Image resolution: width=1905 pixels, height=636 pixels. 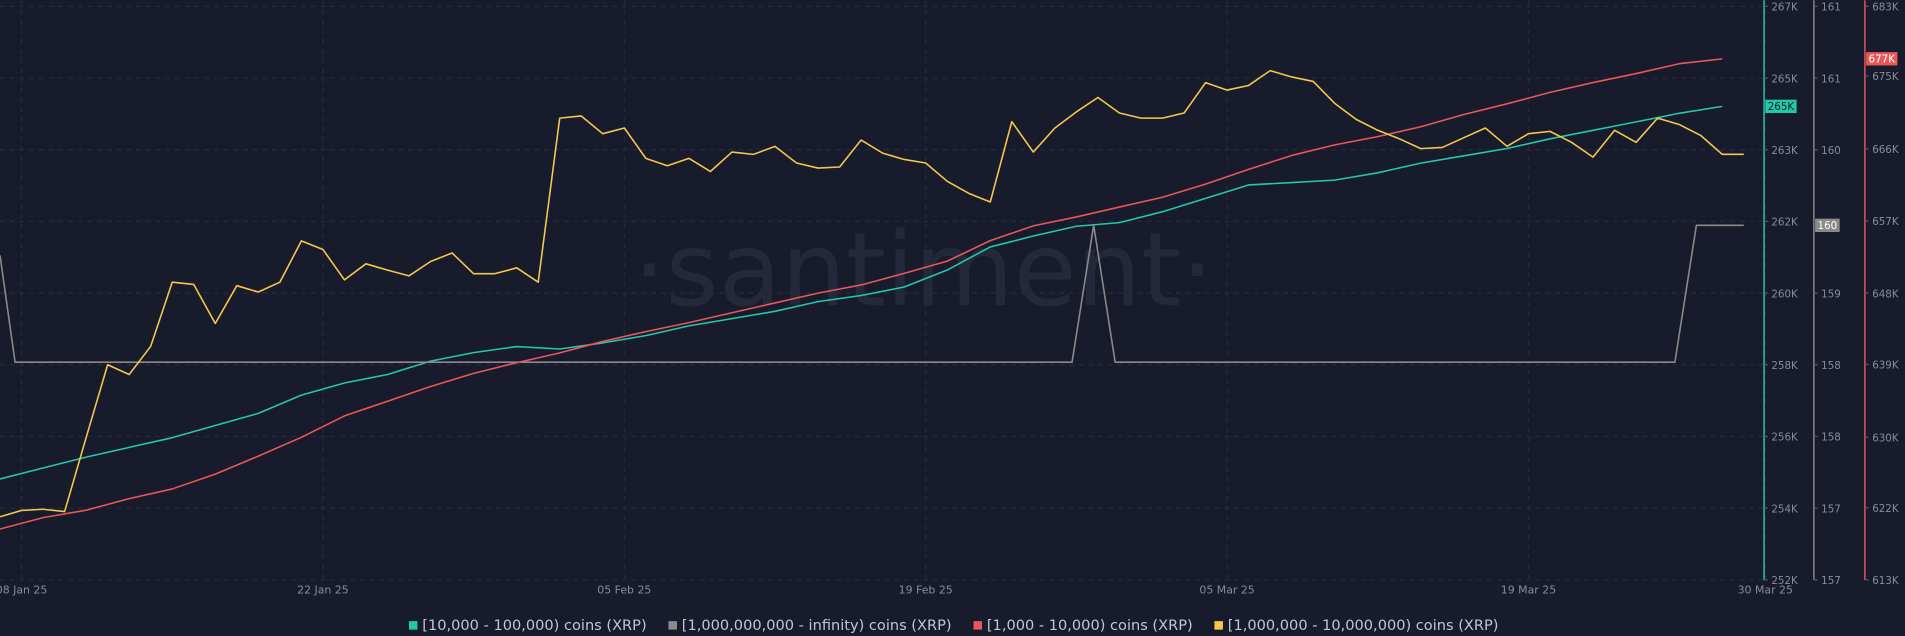 What do you see at coordinates (817, 625) in the screenshot?
I see `legend-label: [1,000,000,000 - infinity) coins (XRP)` at bounding box center [817, 625].